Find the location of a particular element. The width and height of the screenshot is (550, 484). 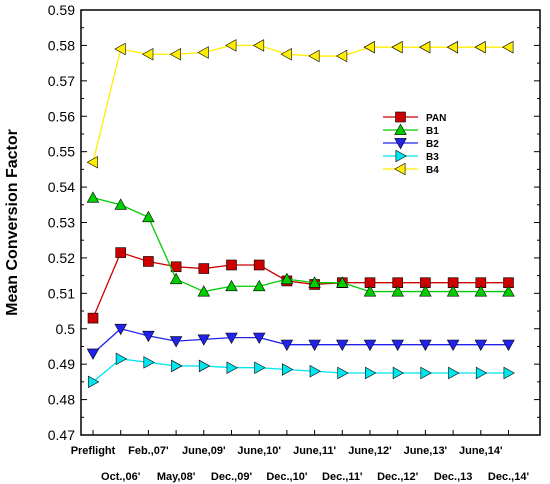

y-tick-label: 0.58 is located at coordinates (61, 45).